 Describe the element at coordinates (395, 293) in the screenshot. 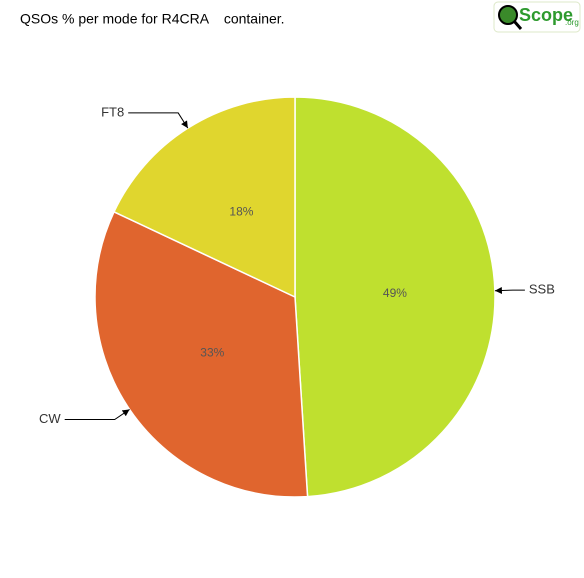

I see `value-label: 49%` at that location.